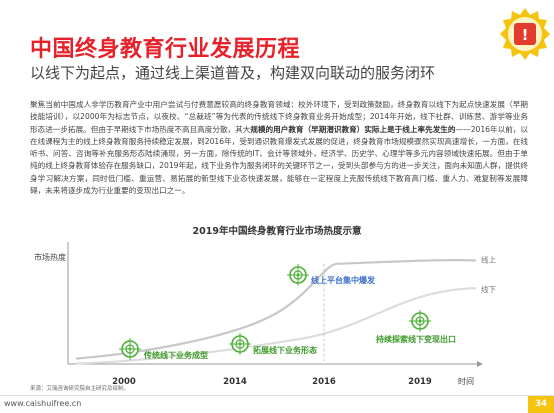 The width and height of the screenshot is (554, 413). What do you see at coordinates (298, 275) in the screenshot?
I see `milestone-marker-2016-dot` at bounding box center [298, 275].